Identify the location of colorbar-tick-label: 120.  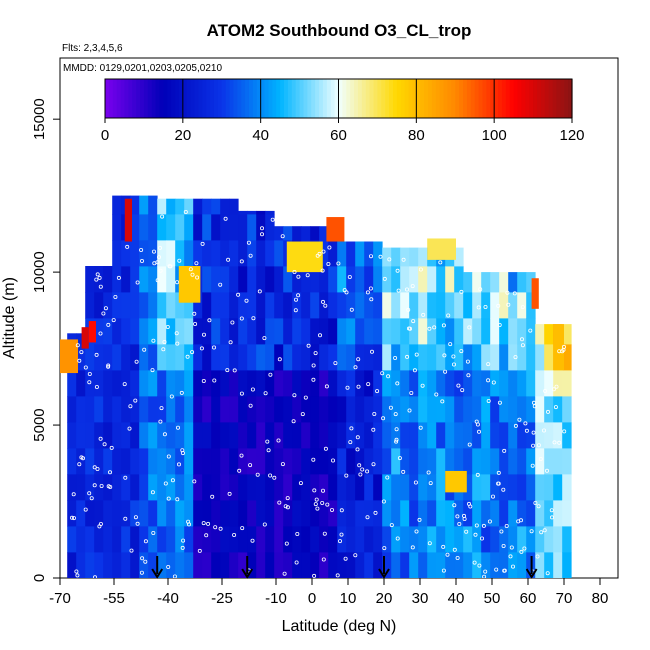
(571, 135).